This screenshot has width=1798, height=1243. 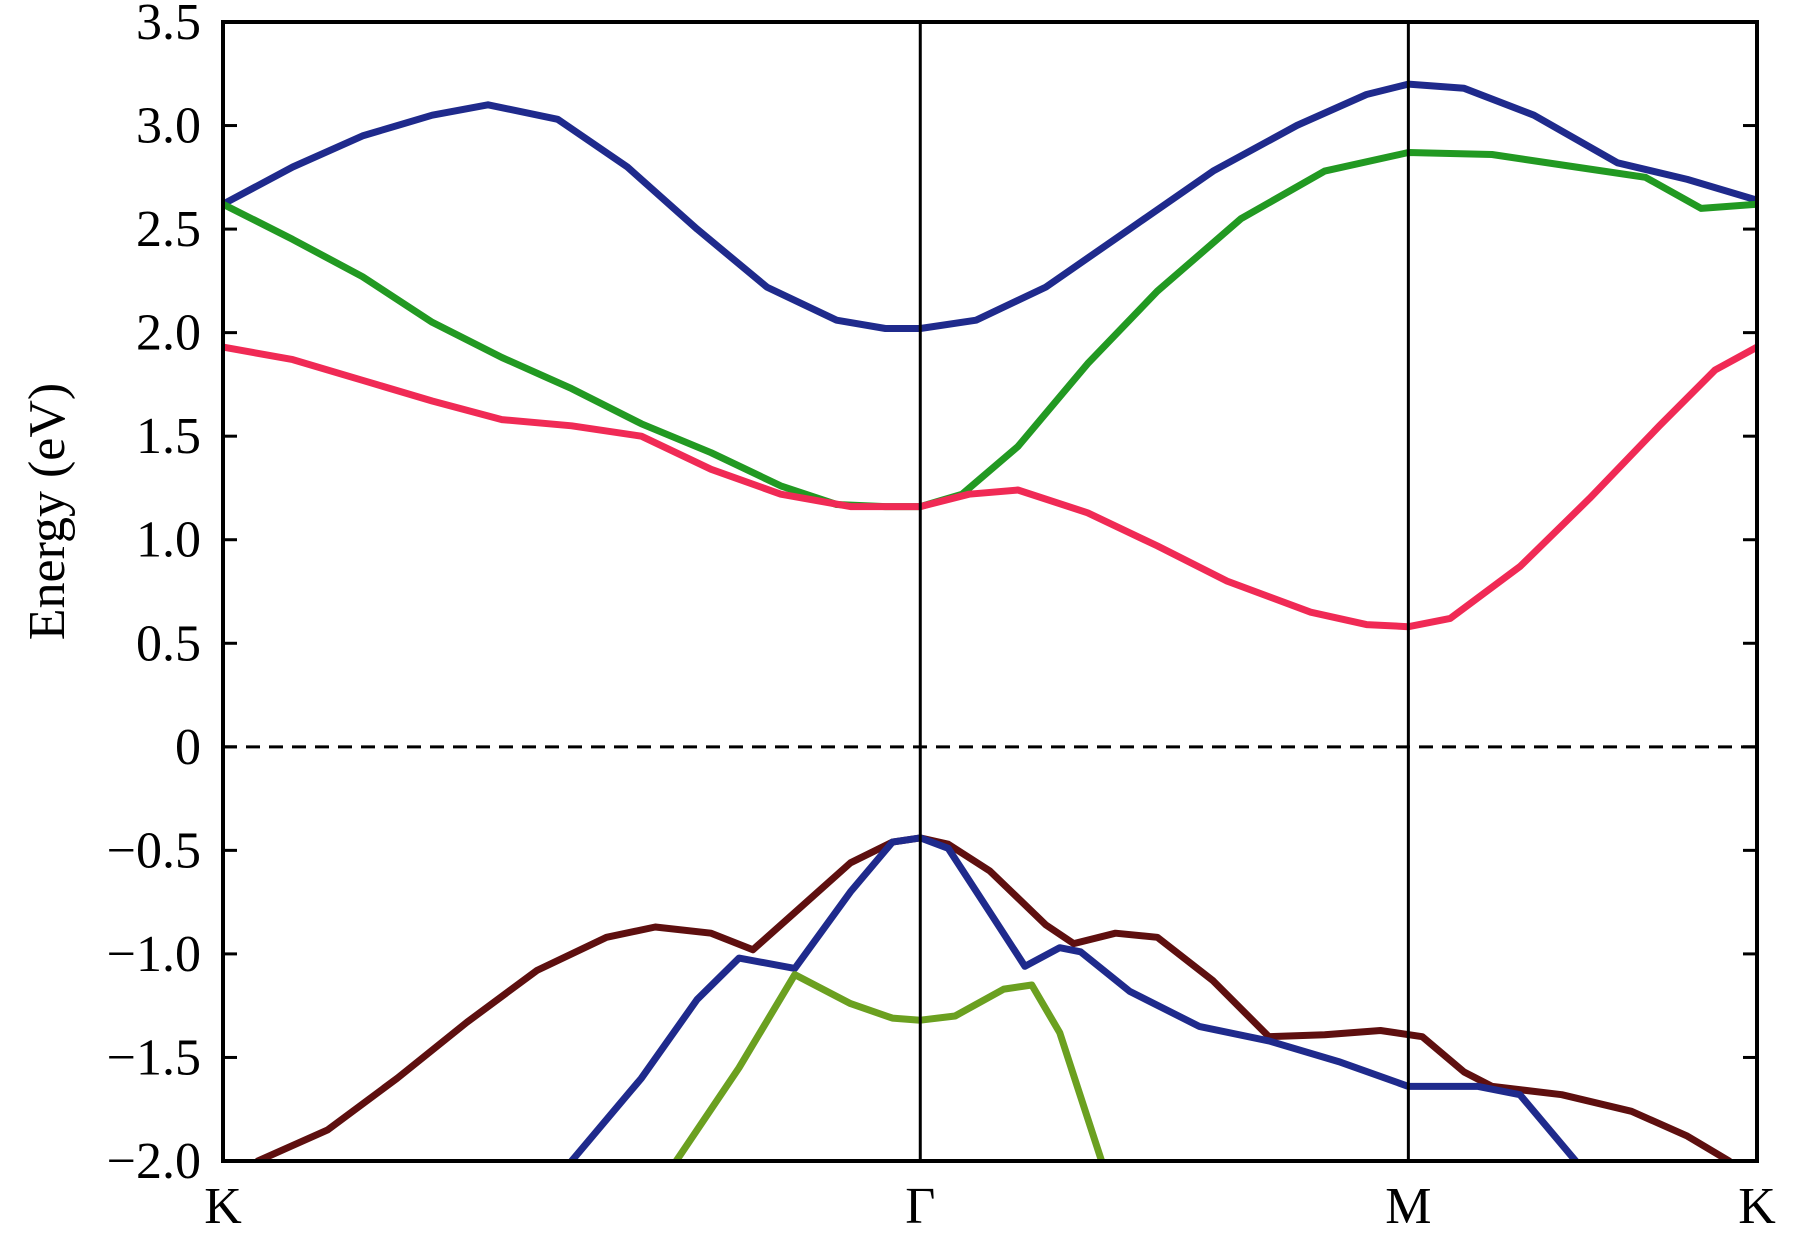 What do you see at coordinates (168, 229) in the screenshot?
I see `y-tick-label: 2.5` at bounding box center [168, 229].